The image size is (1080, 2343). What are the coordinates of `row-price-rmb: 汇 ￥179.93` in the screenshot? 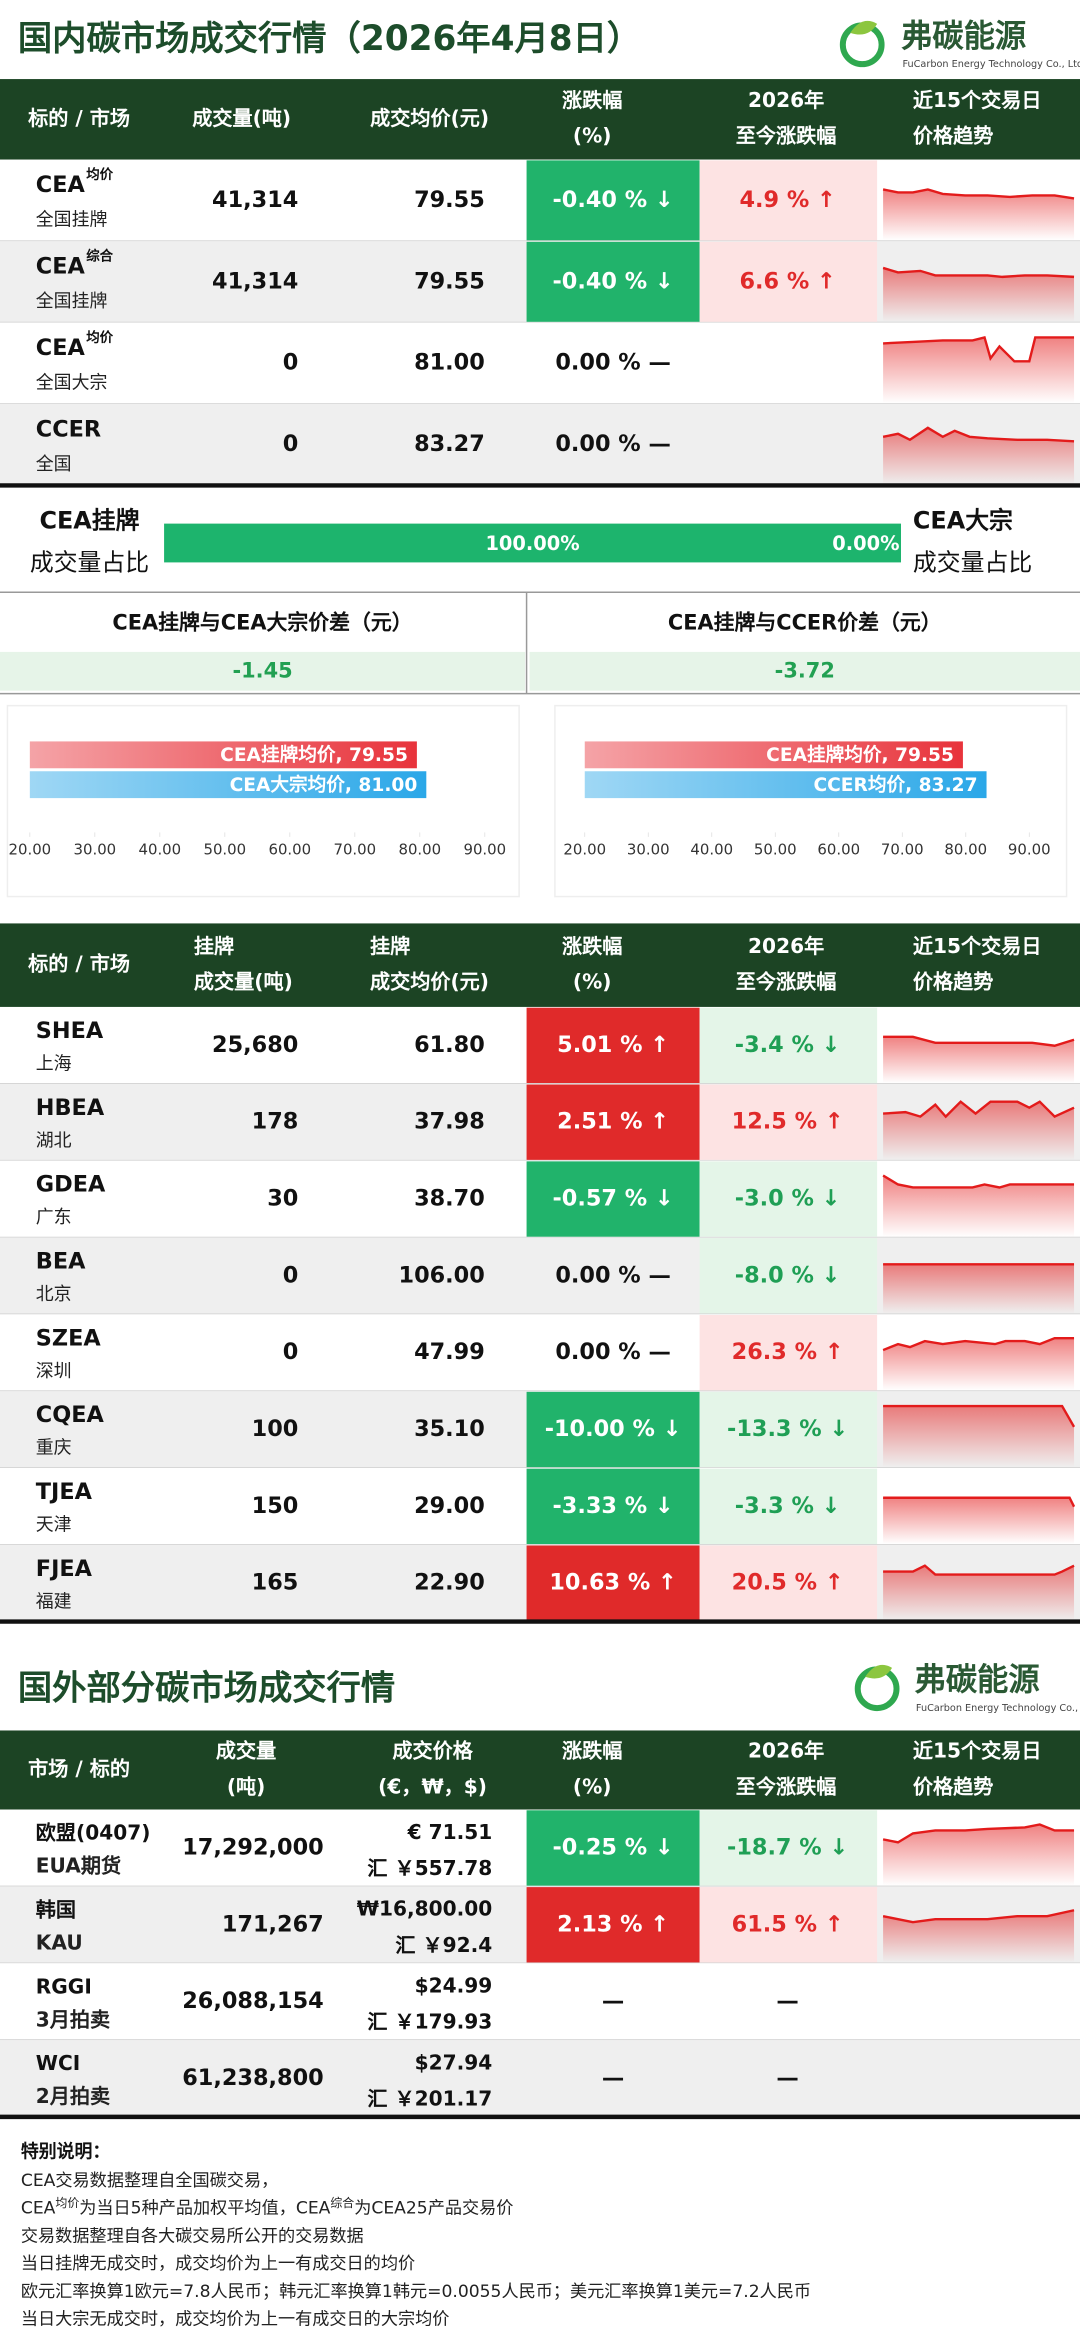 It's located at (429, 2022).